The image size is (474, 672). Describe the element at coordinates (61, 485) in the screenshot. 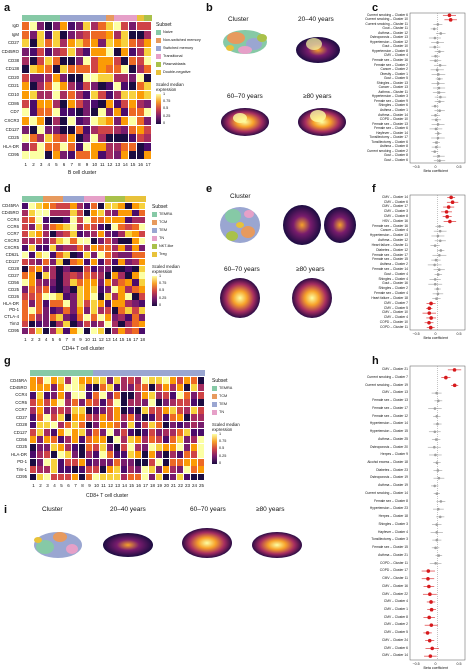

I see `heatmap-col-label: 5` at that location.